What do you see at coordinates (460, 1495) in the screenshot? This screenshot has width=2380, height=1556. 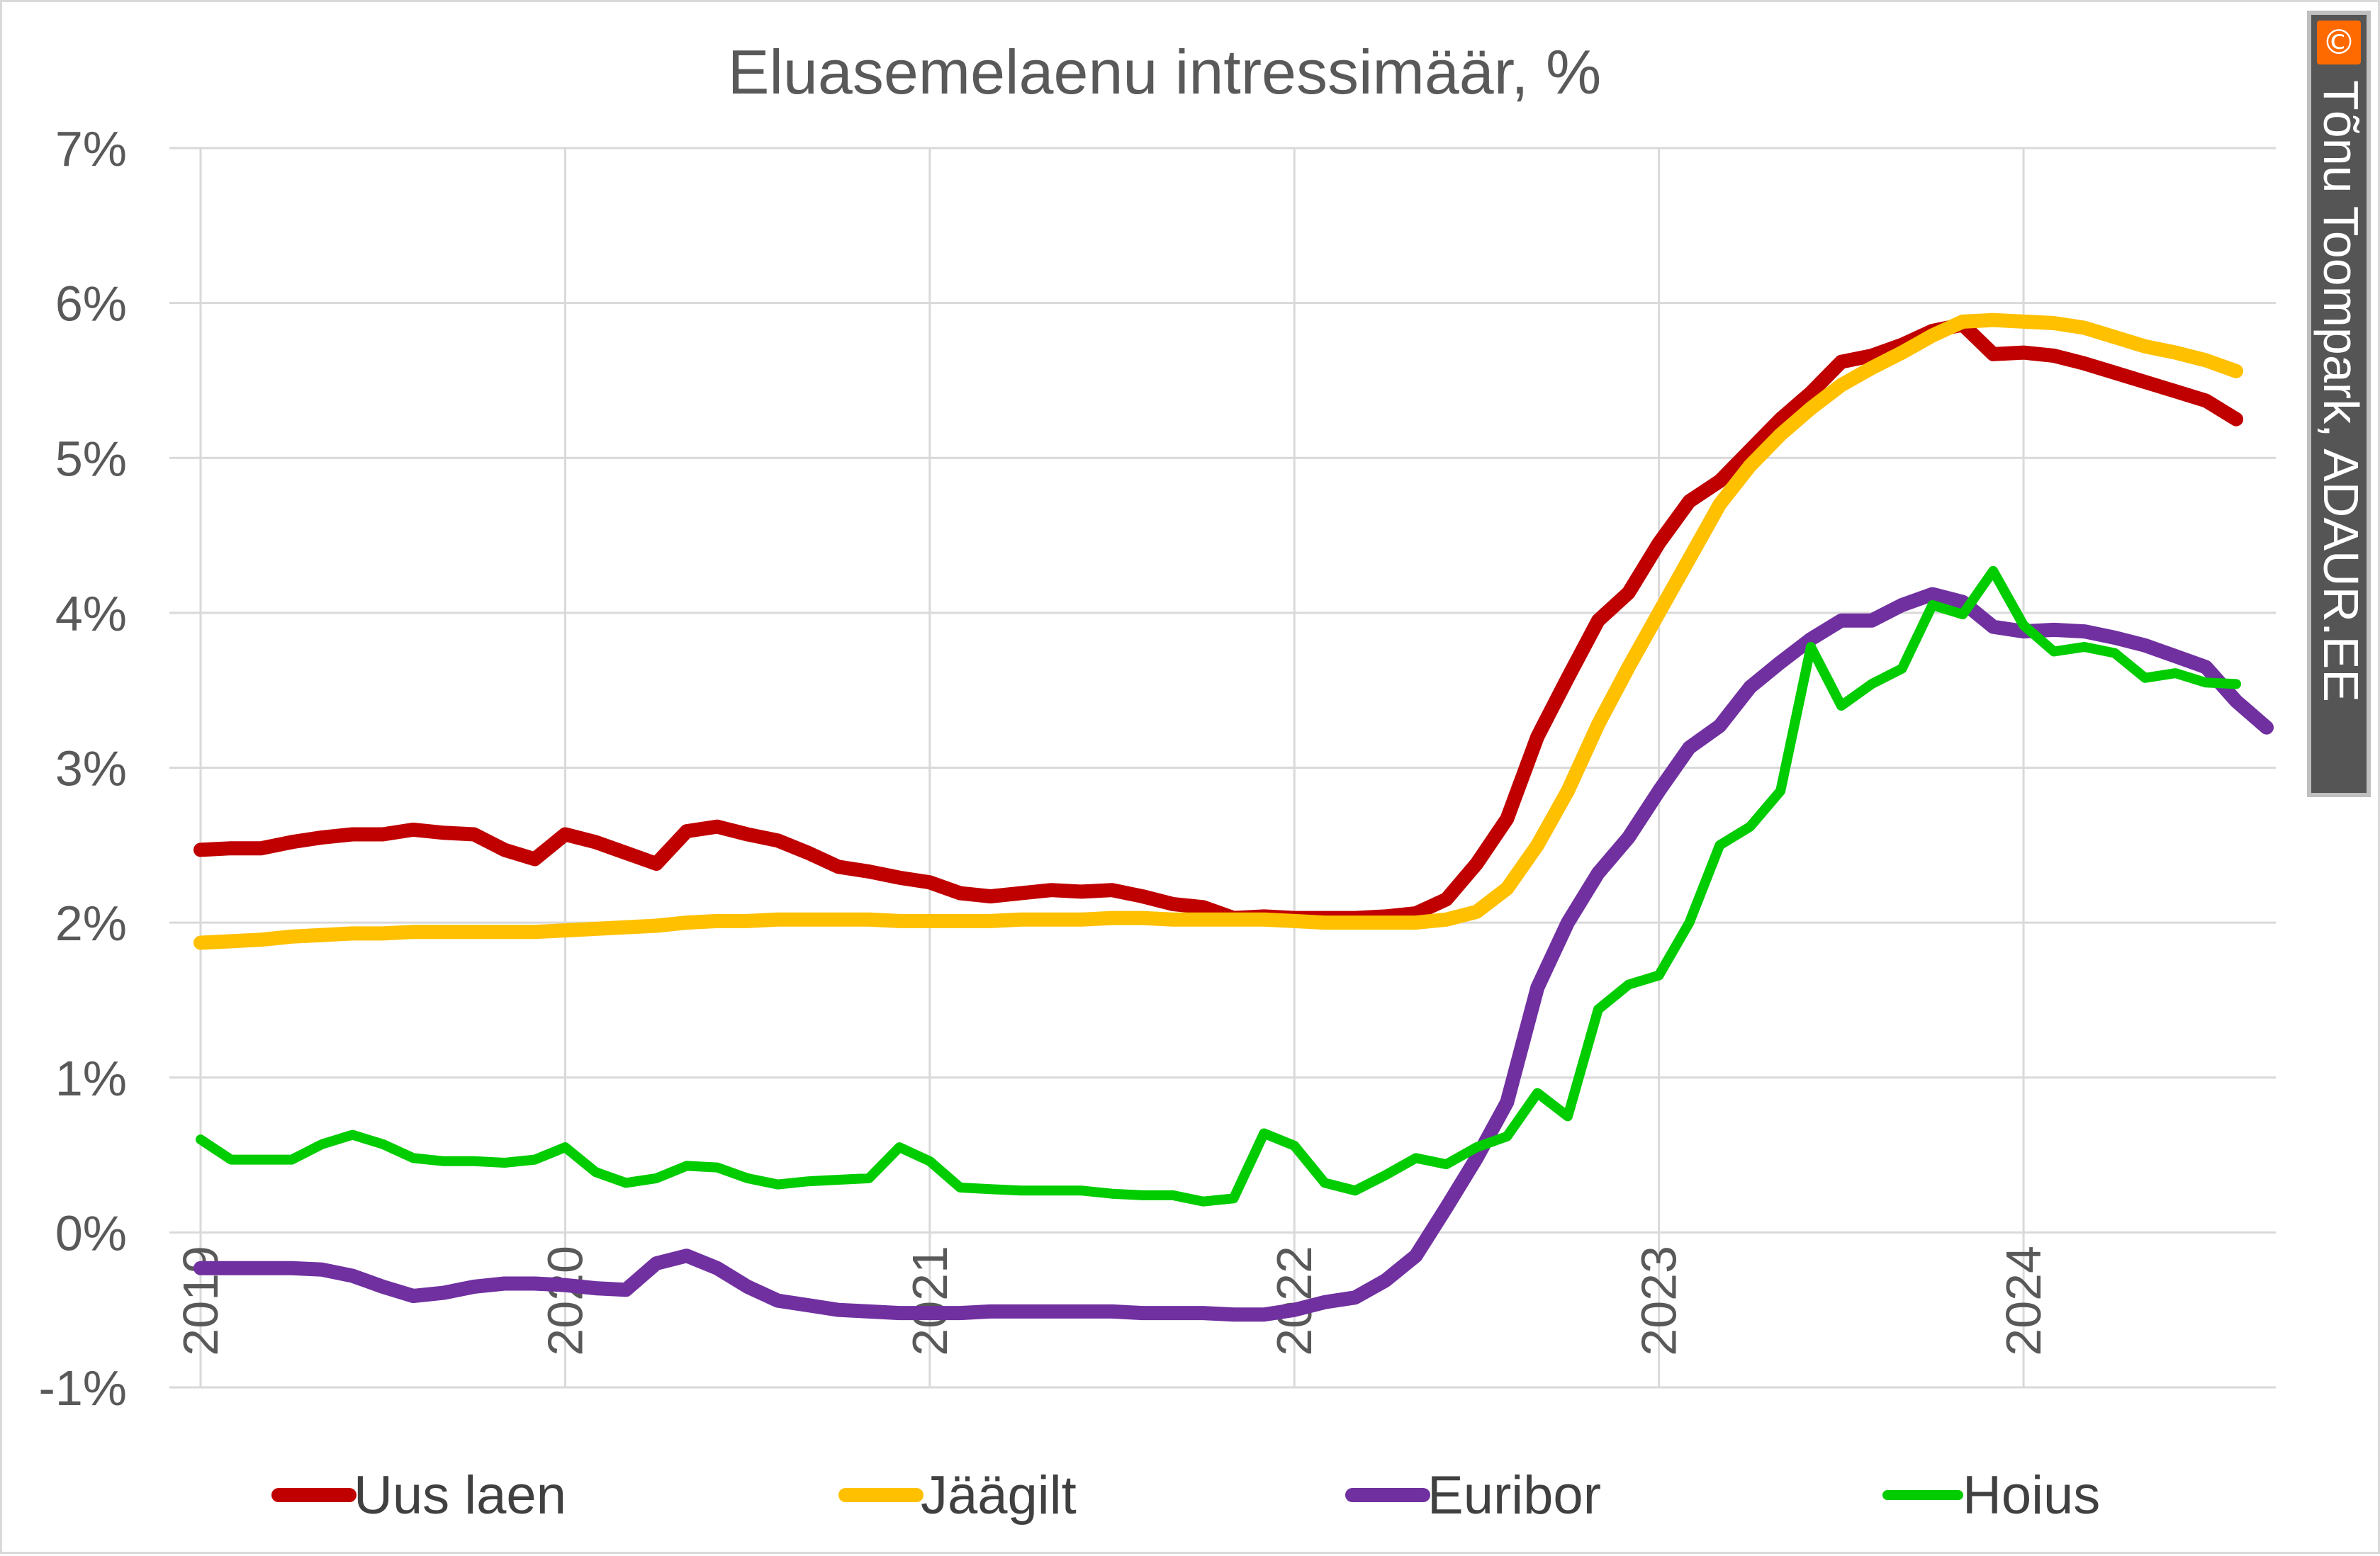 I see `legend-label: Uus laen` at bounding box center [460, 1495].